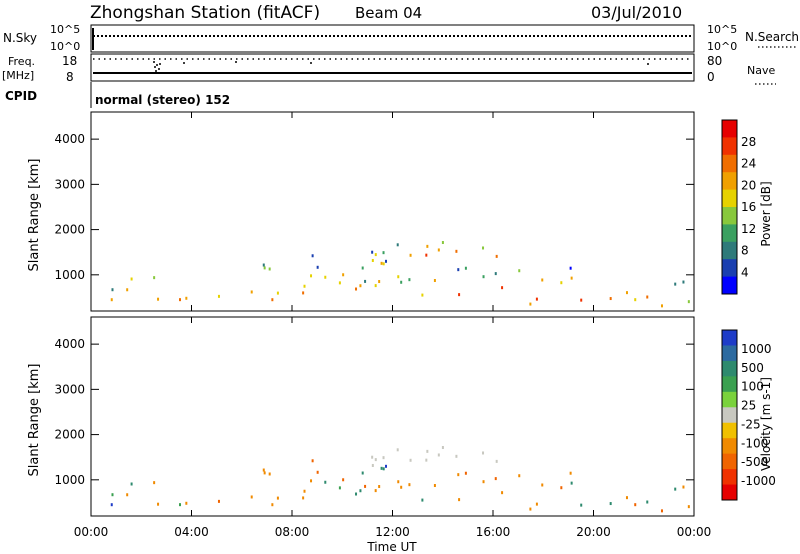 This screenshot has height=554, width=800. Describe the element at coordinates (722, 46) in the screenshot. I see `nsearch-tick-low: 10^0` at that location.